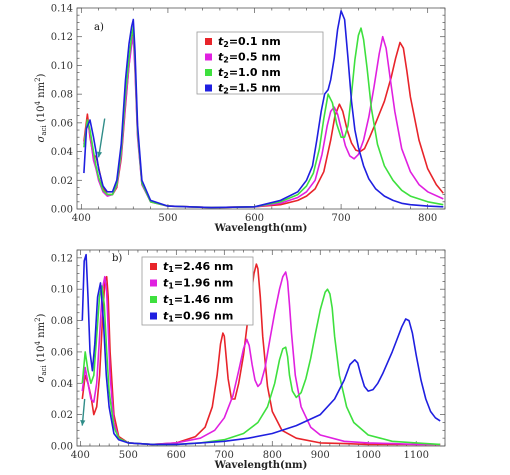 The width and height of the screenshot is (510, 475). I want to click on panel-label: a), so click(99, 27).